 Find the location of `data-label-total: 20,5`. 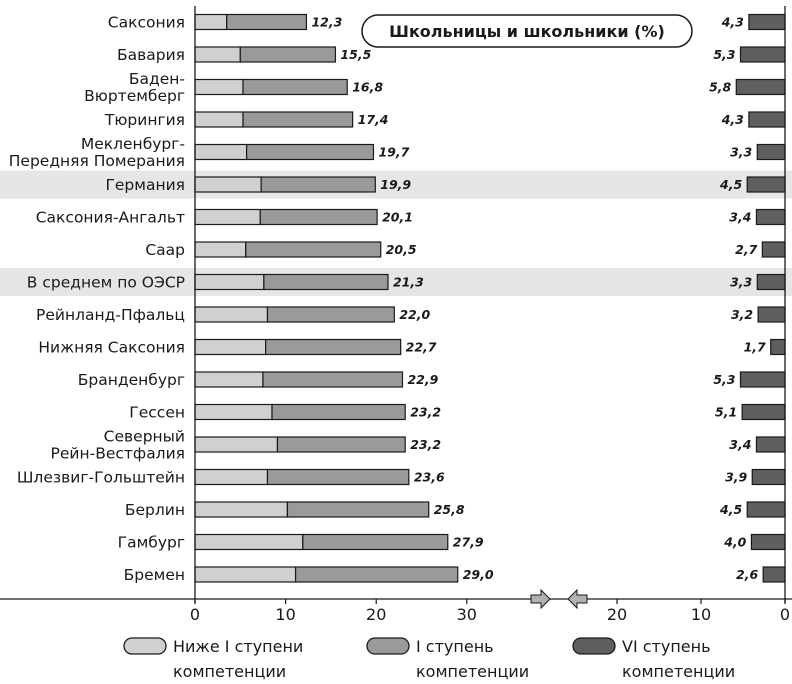

data-label-total: 20,5 is located at coordinates (401, 249).